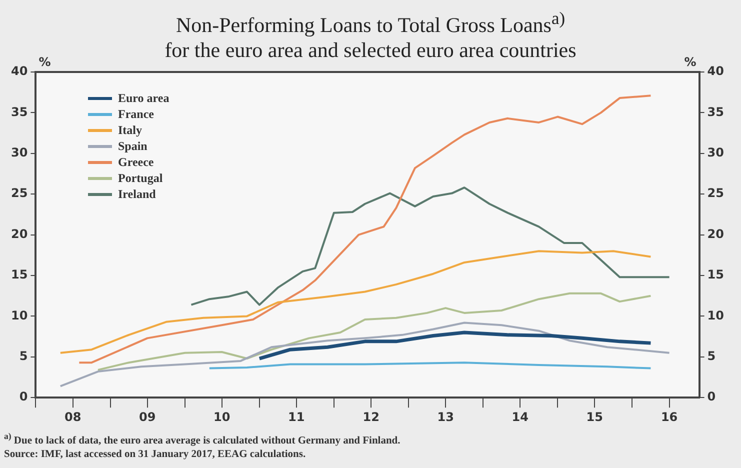 This screenshot has height=468, width=741. Describe the element at coordinates (19, 153) in the screenshot. I see `y-tick-label: 30` at that location.